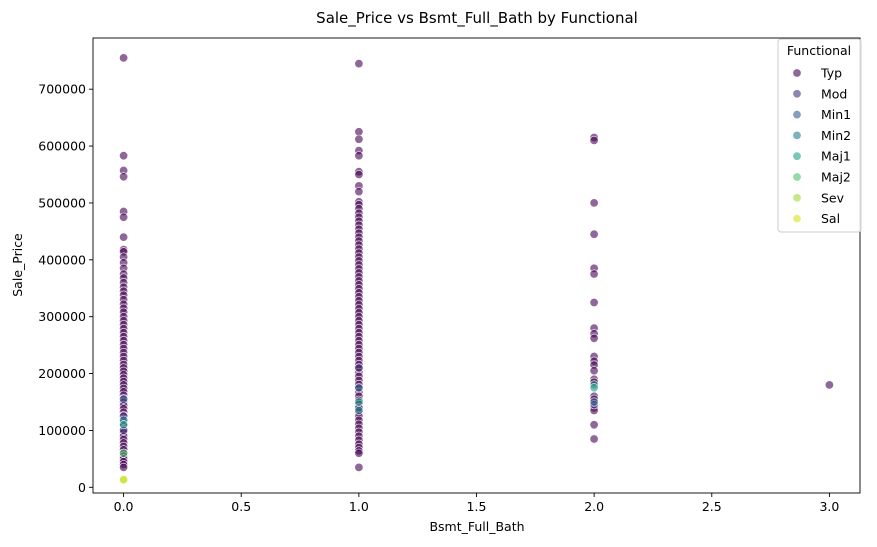  I want to click on y-tick-label: 100000, so click(62, 430).